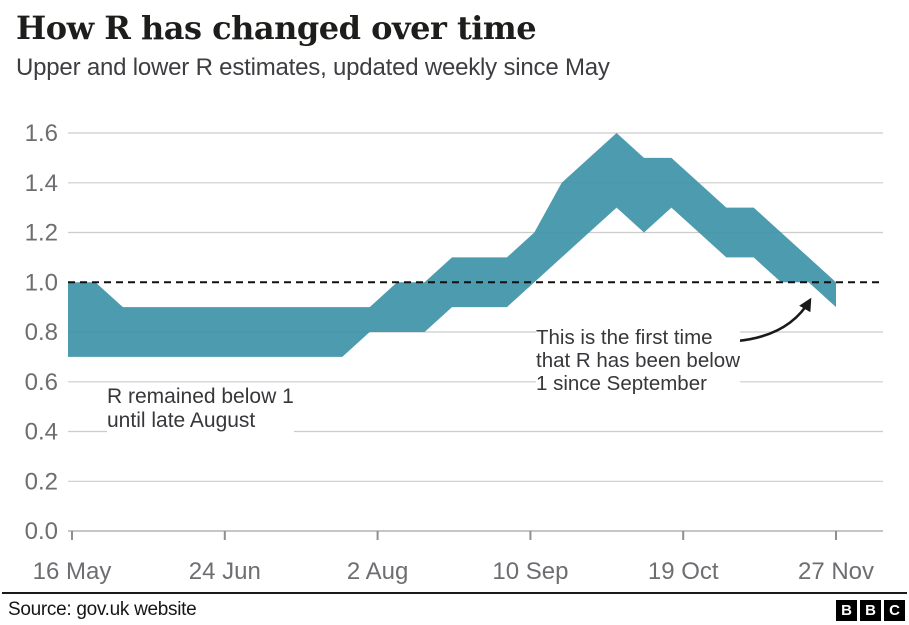  I want to click on annotation-arrow, so click(774, 320).